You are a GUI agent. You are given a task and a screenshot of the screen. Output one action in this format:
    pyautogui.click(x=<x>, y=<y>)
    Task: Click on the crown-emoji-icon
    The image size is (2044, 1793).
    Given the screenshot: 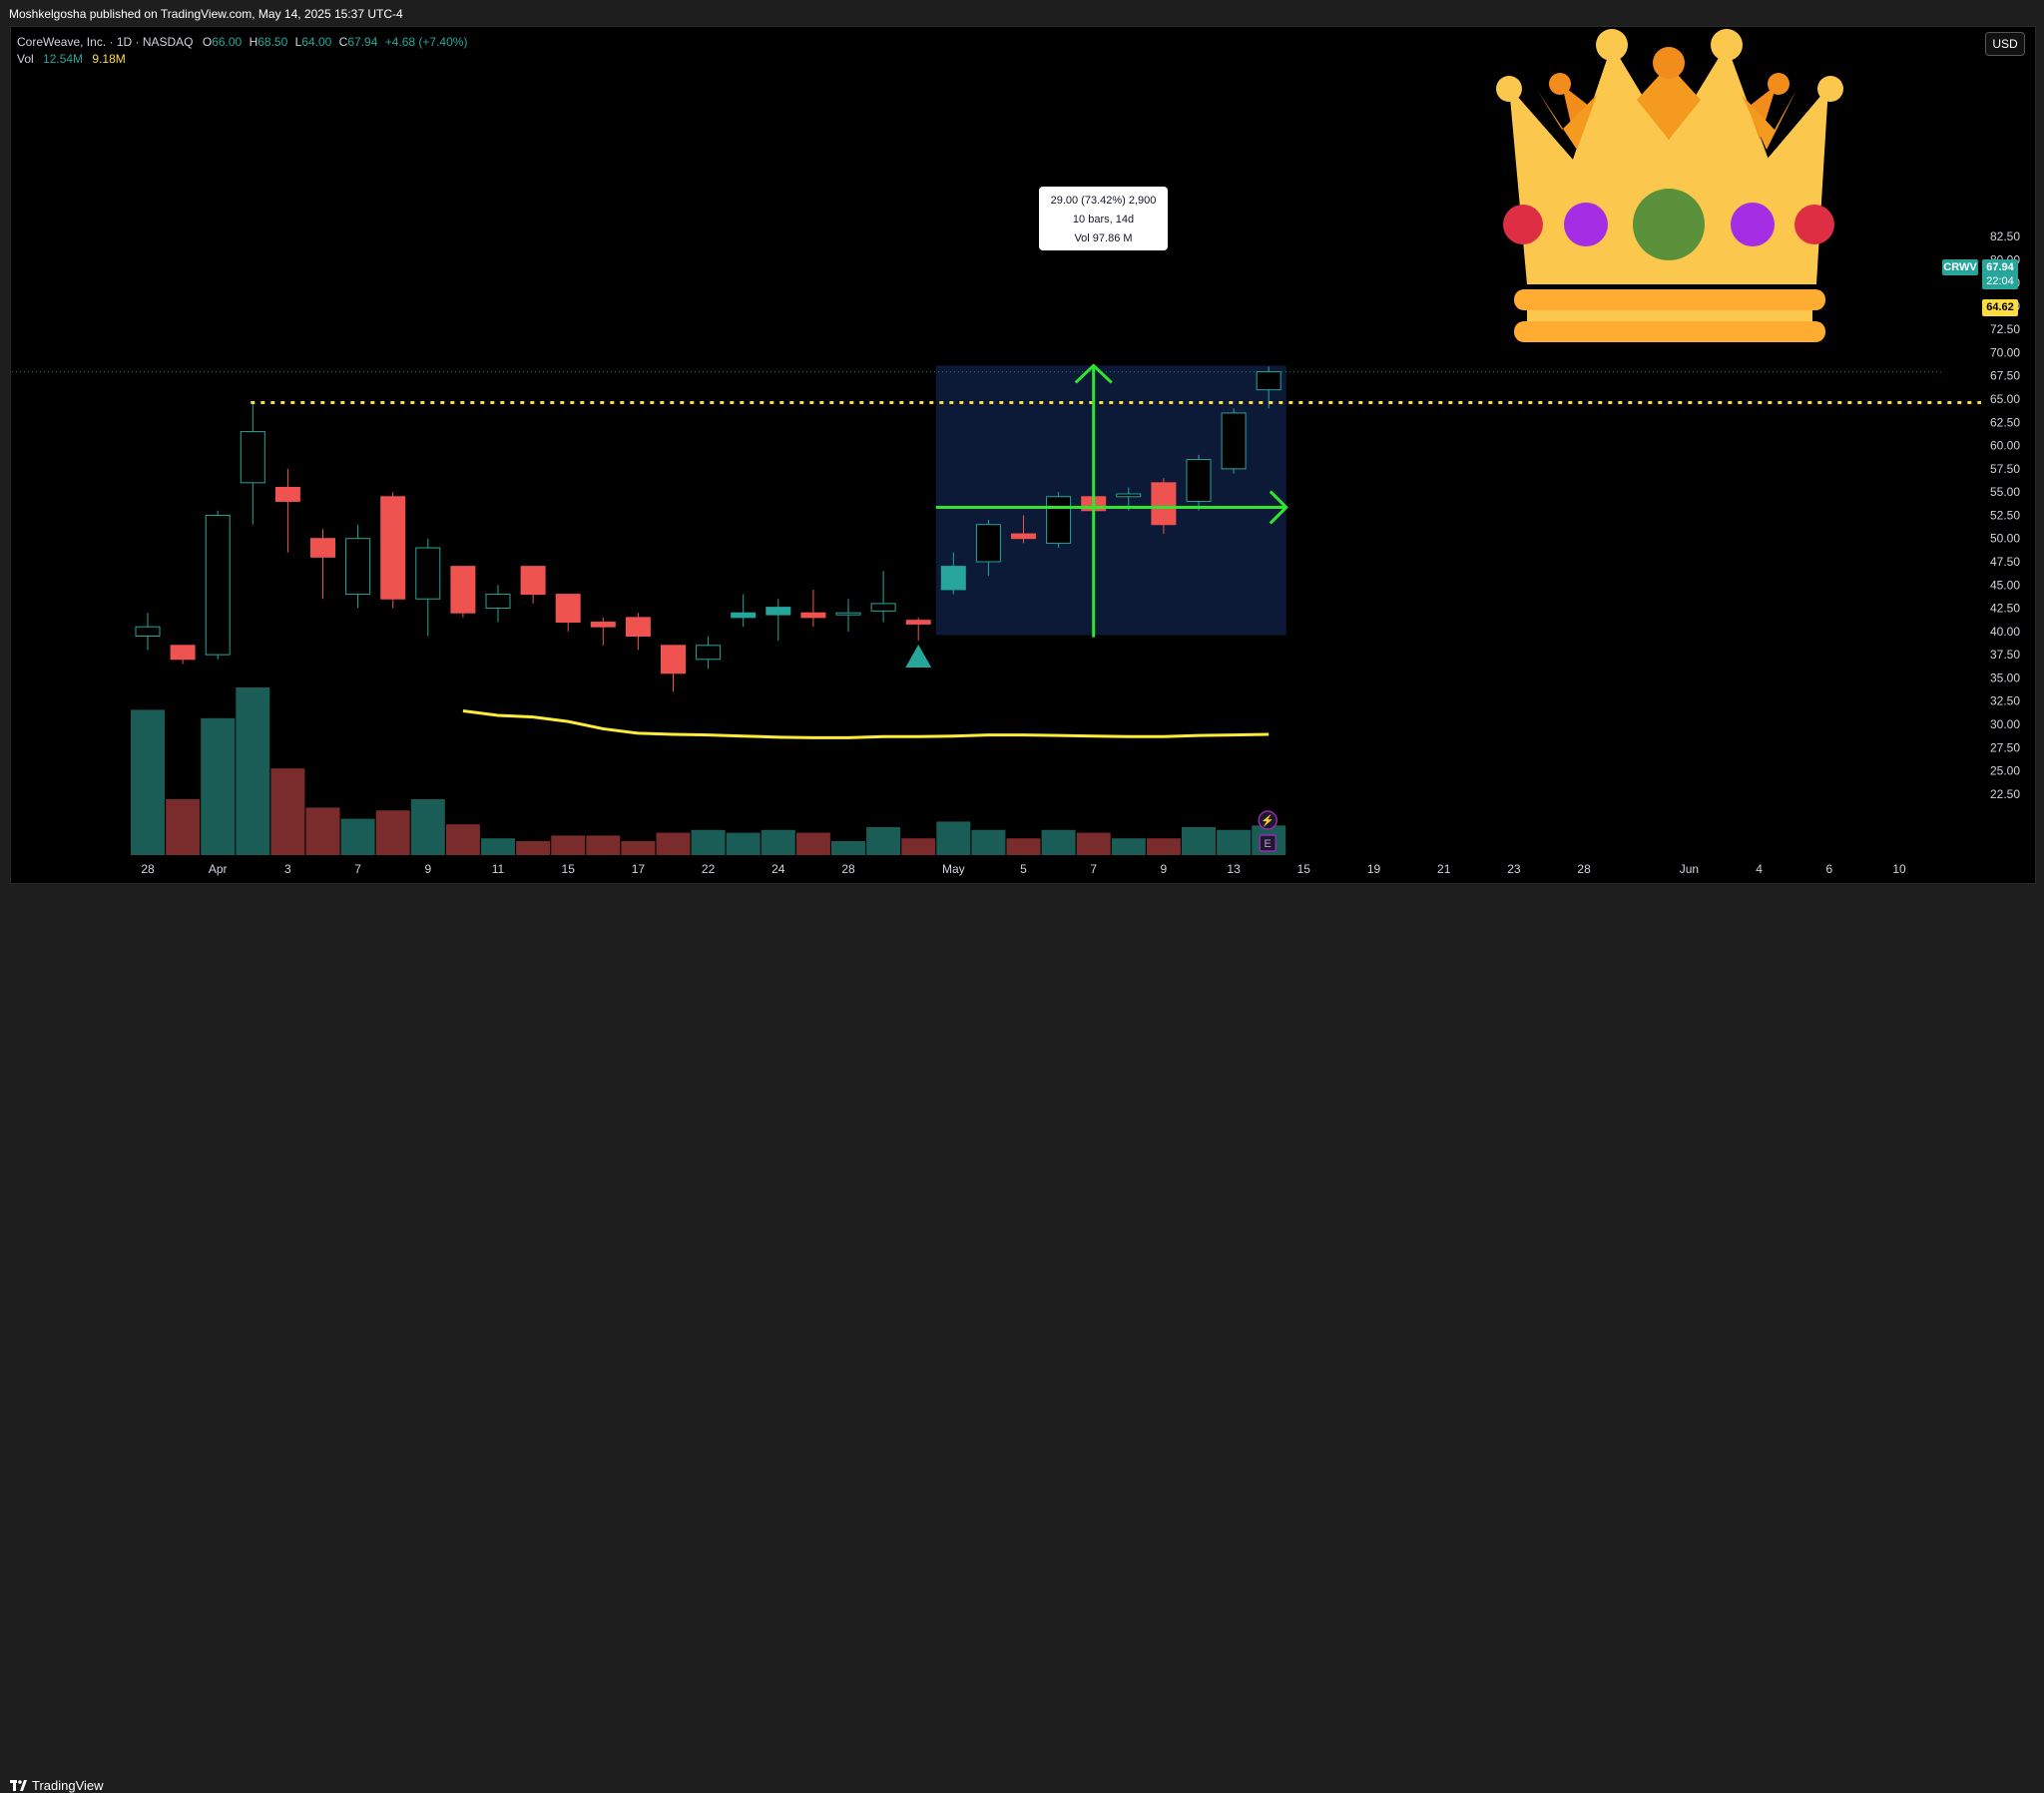 What is the action you would take?
    pyautogui.click(x=1669, y=185)
    